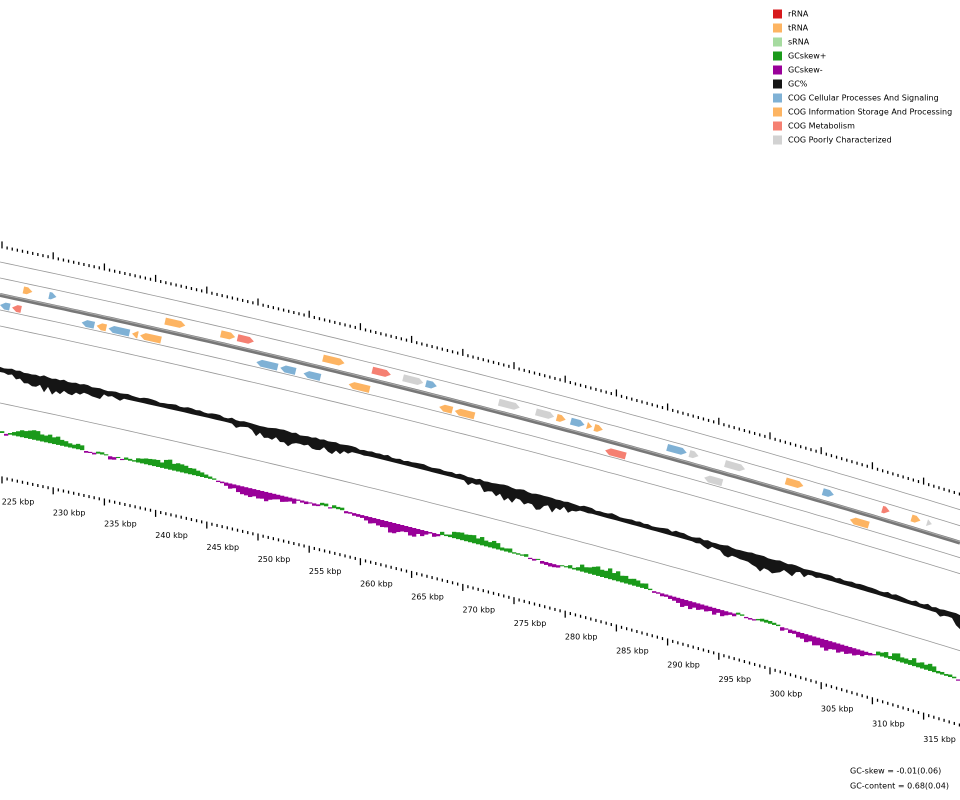 This screenshot has height=800, width=960. Describe the element at coordinates (786, 693) in the screenshot. I see `ruler-label: 300 kbp` at that location.